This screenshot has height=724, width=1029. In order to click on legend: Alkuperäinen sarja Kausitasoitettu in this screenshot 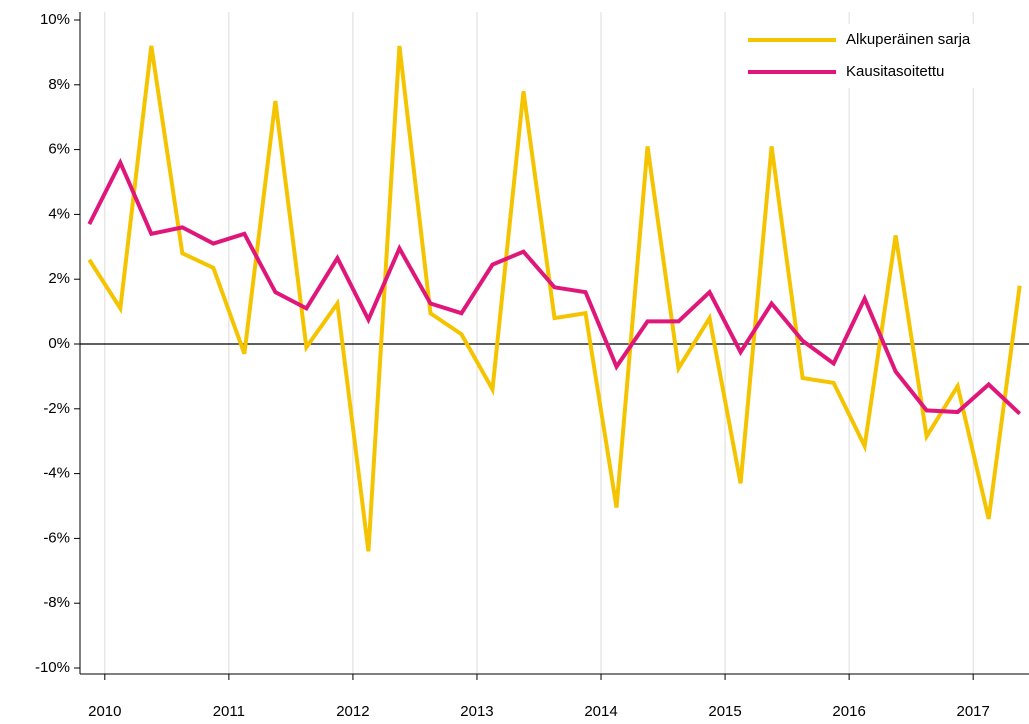, I will do `click(884, 56)`.